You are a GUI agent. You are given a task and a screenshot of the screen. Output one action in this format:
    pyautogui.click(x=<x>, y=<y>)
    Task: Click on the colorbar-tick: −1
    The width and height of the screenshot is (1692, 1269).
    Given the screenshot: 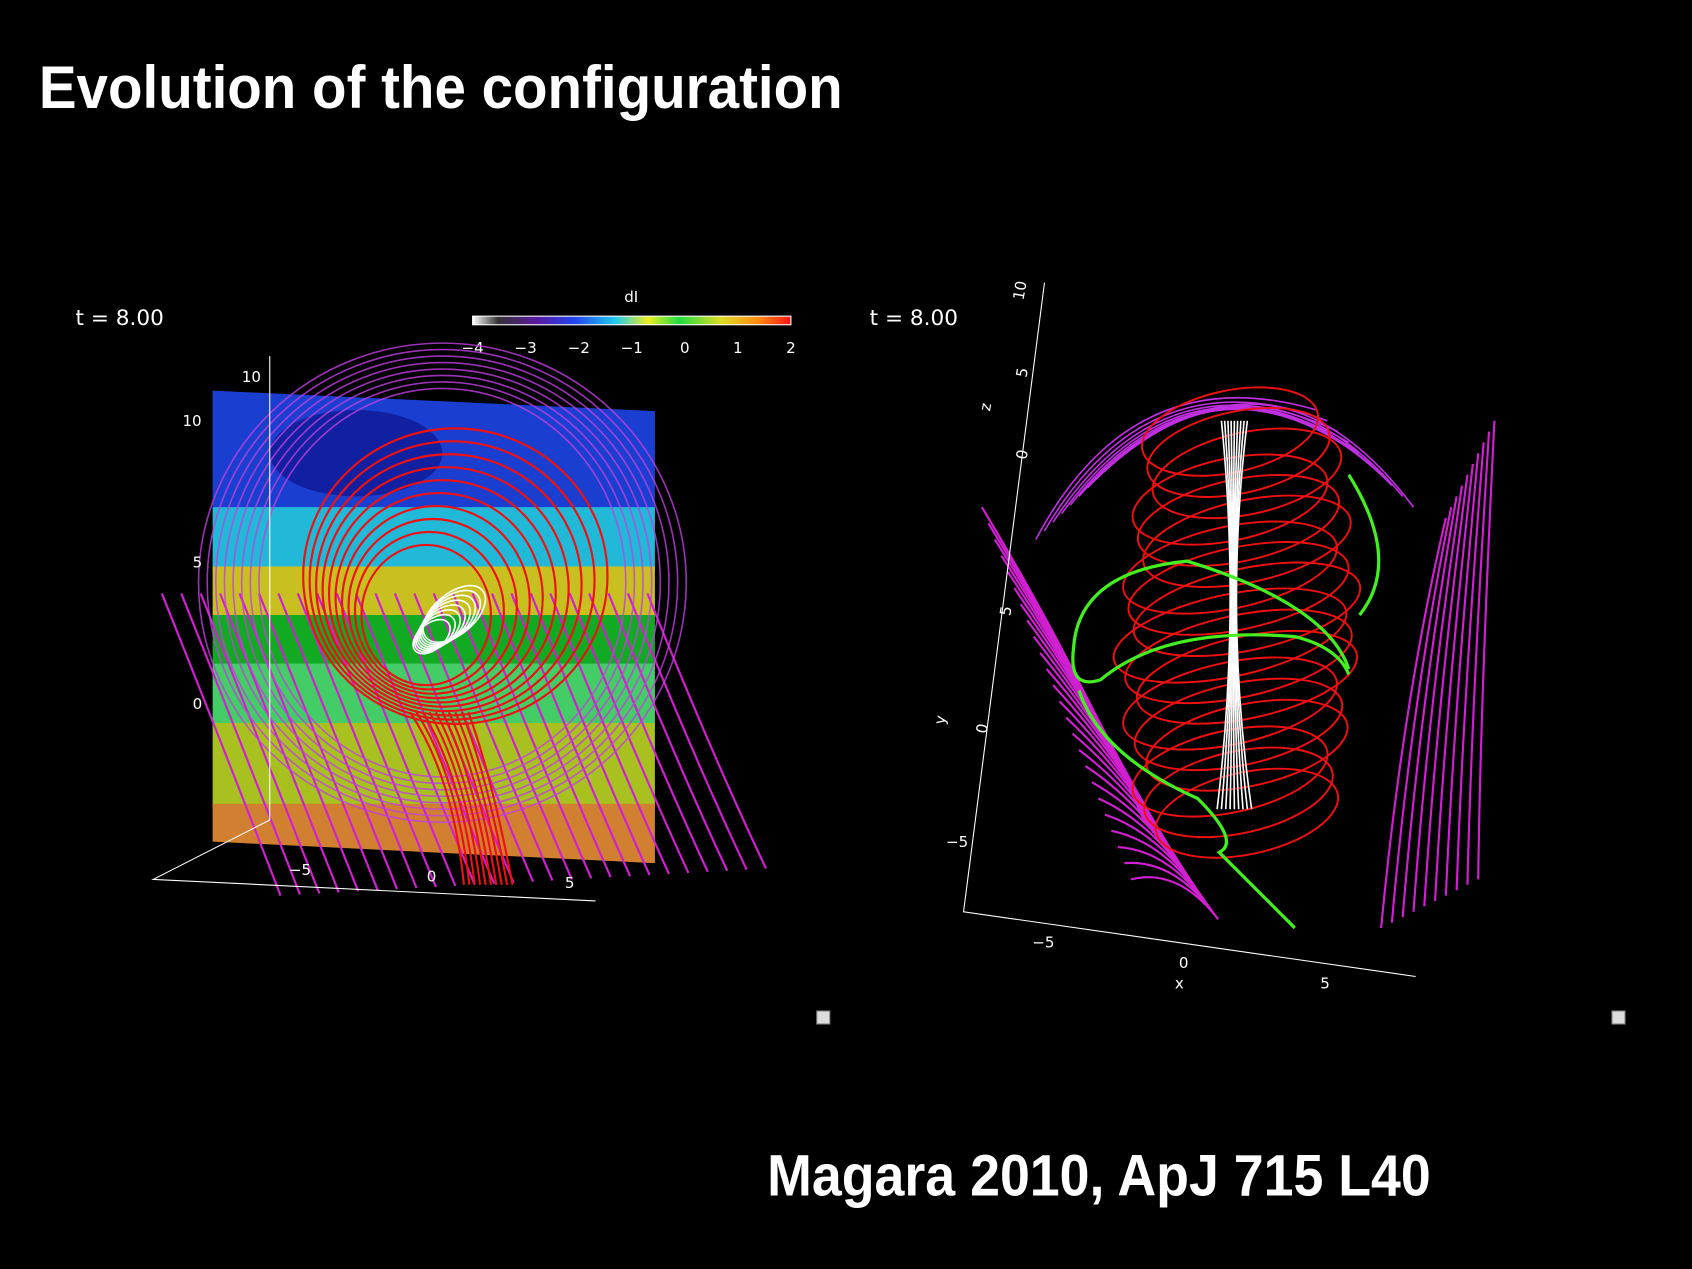 What is the action you would take?
    pyautogui.click(x=632, y=348)
    